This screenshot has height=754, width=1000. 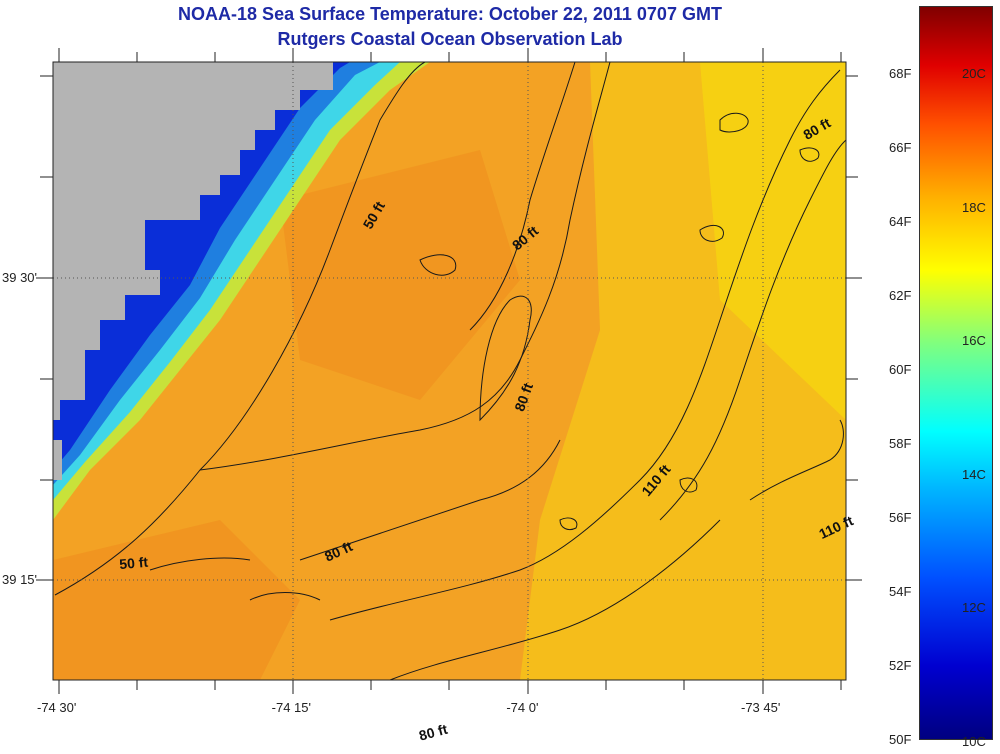 What do you see at coordinates (900, 73) in the screenshot?
I see `colorbar-fahrenheit-label: 68F` at bounding box center [900, 73].